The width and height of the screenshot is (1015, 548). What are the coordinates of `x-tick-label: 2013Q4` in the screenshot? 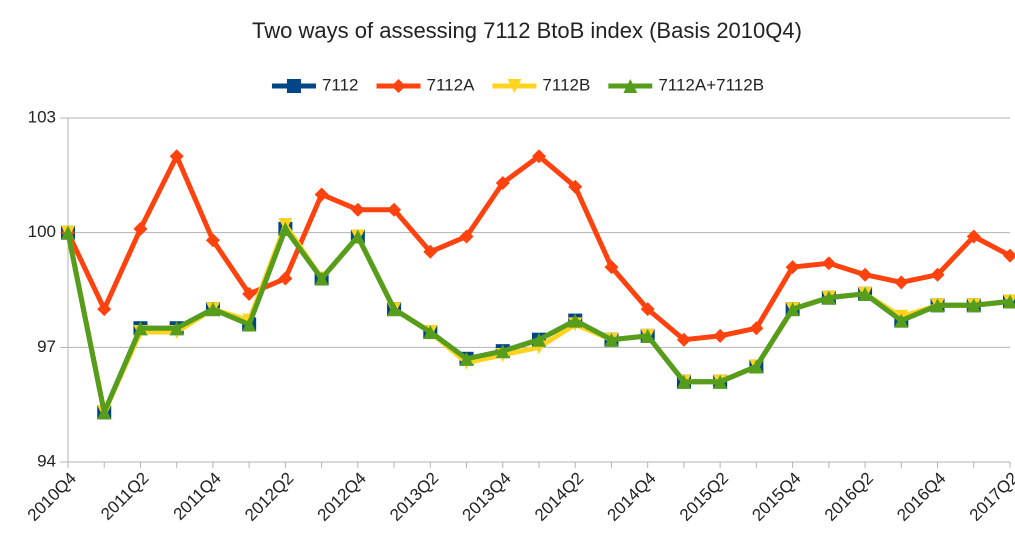 It's located at (487, 497).